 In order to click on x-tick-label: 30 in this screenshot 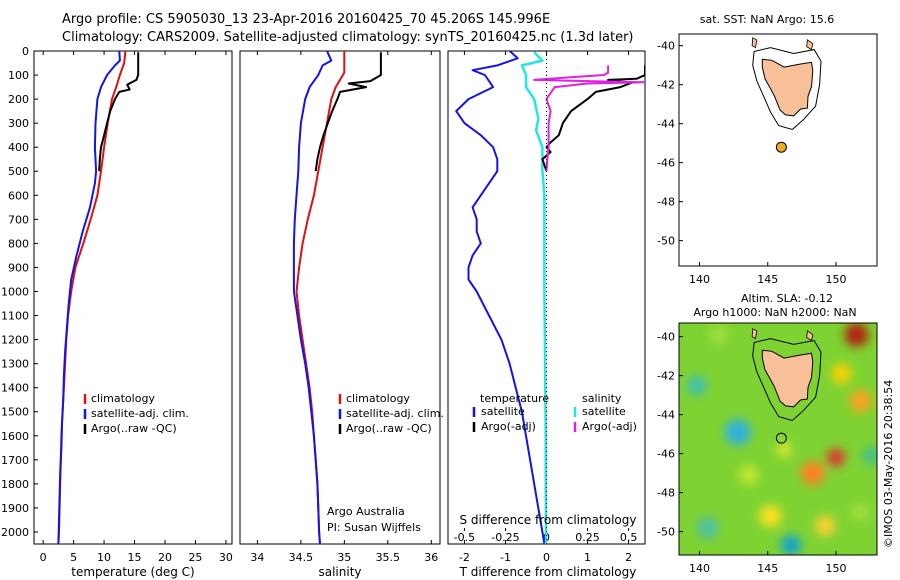, I will do `click(226, 557)`.